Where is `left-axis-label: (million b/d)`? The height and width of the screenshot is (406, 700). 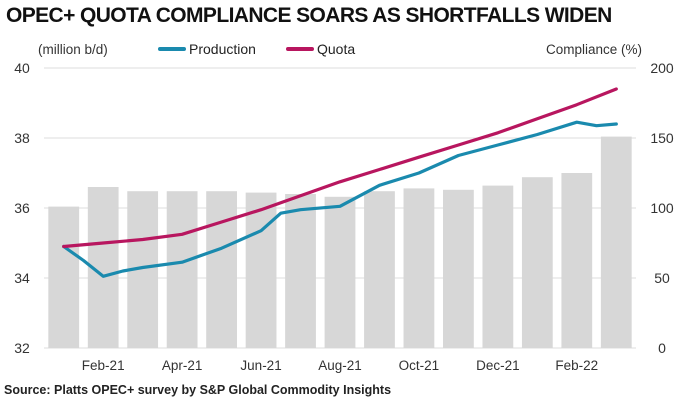 left-axis-label: (million b/d) is located at coordinates (73, 49).